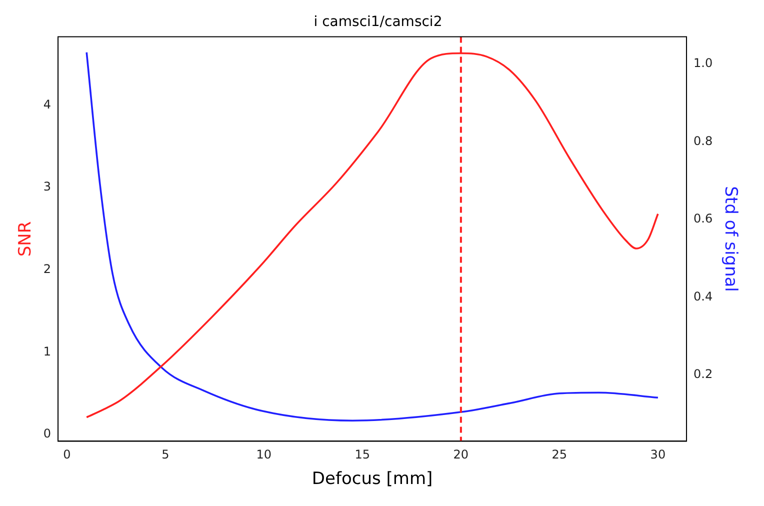  What do you see at coordinates (47, 104) in the screenshot?
I see `y-tick-label: 4` at bounding box center [47, 104].